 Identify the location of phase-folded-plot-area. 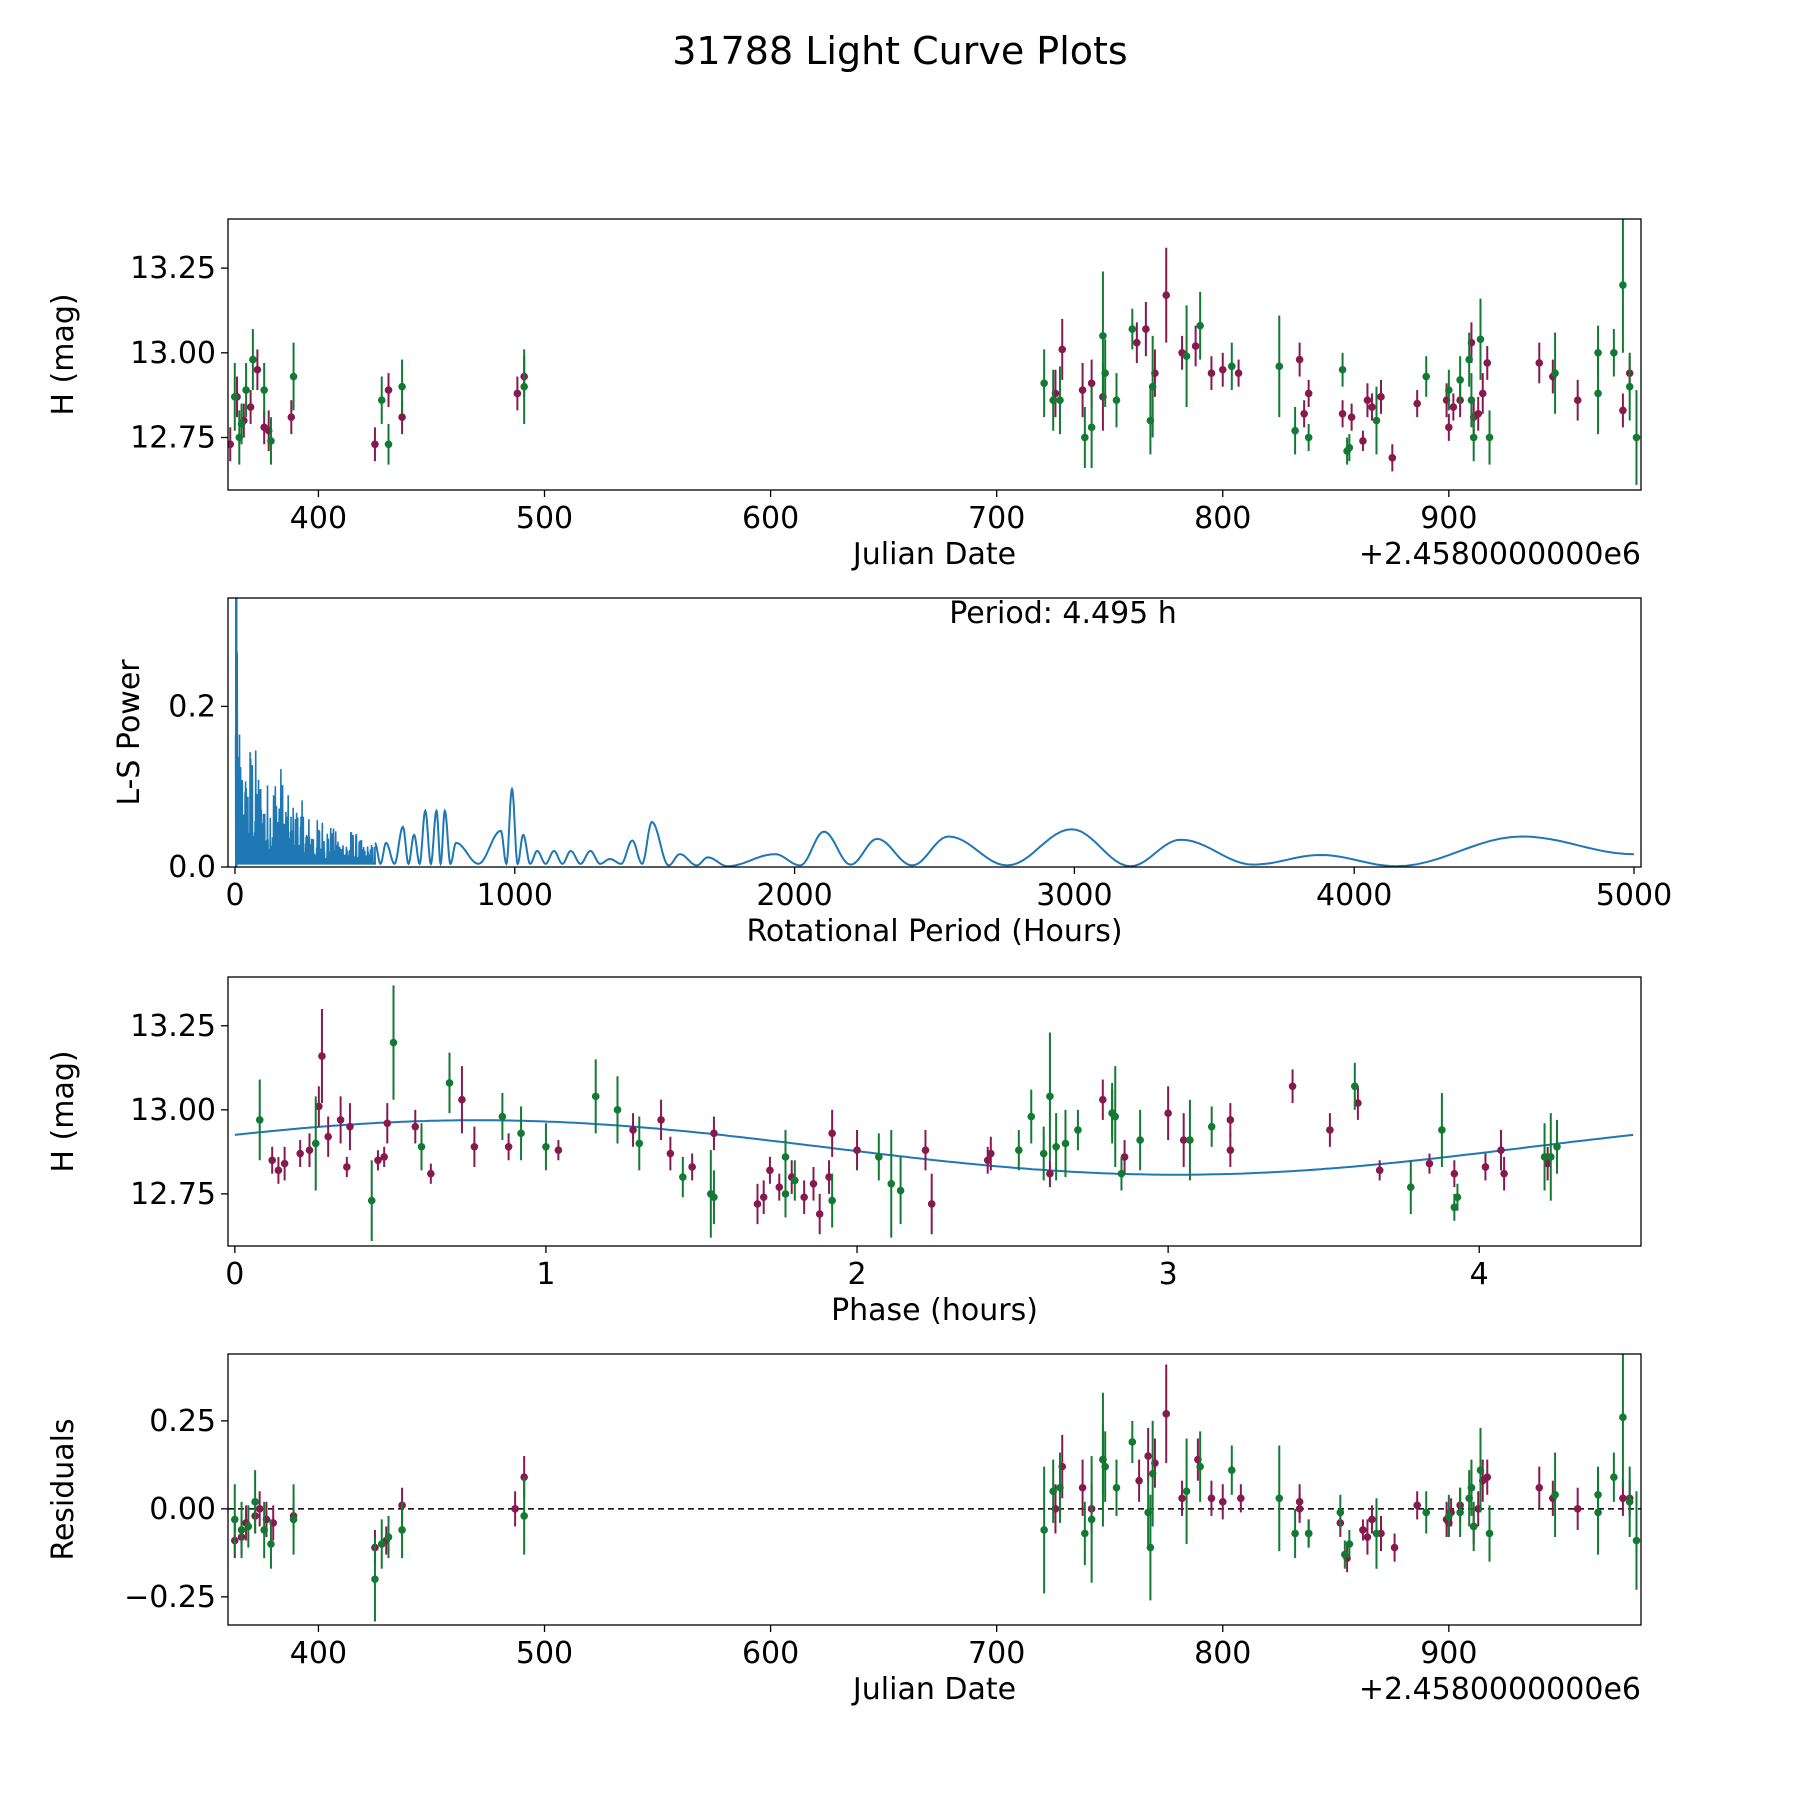
(934, 1113).